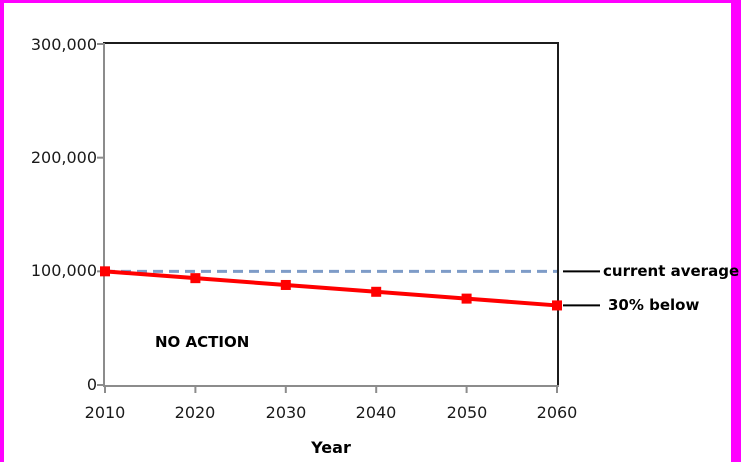 This screenshot has width=741, height=462. I want to click on frame-border-left, so click(2, 231).